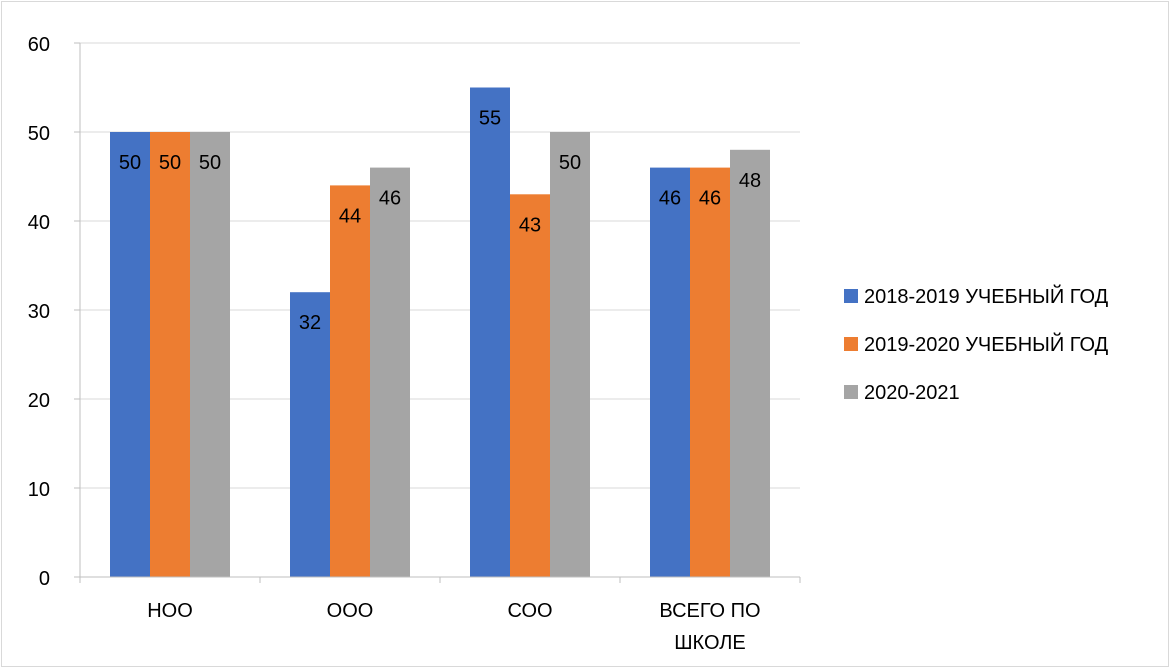 The height and width of the screenshot is (670, 1172). I want to click on data-label: 32, so click(310, 323).